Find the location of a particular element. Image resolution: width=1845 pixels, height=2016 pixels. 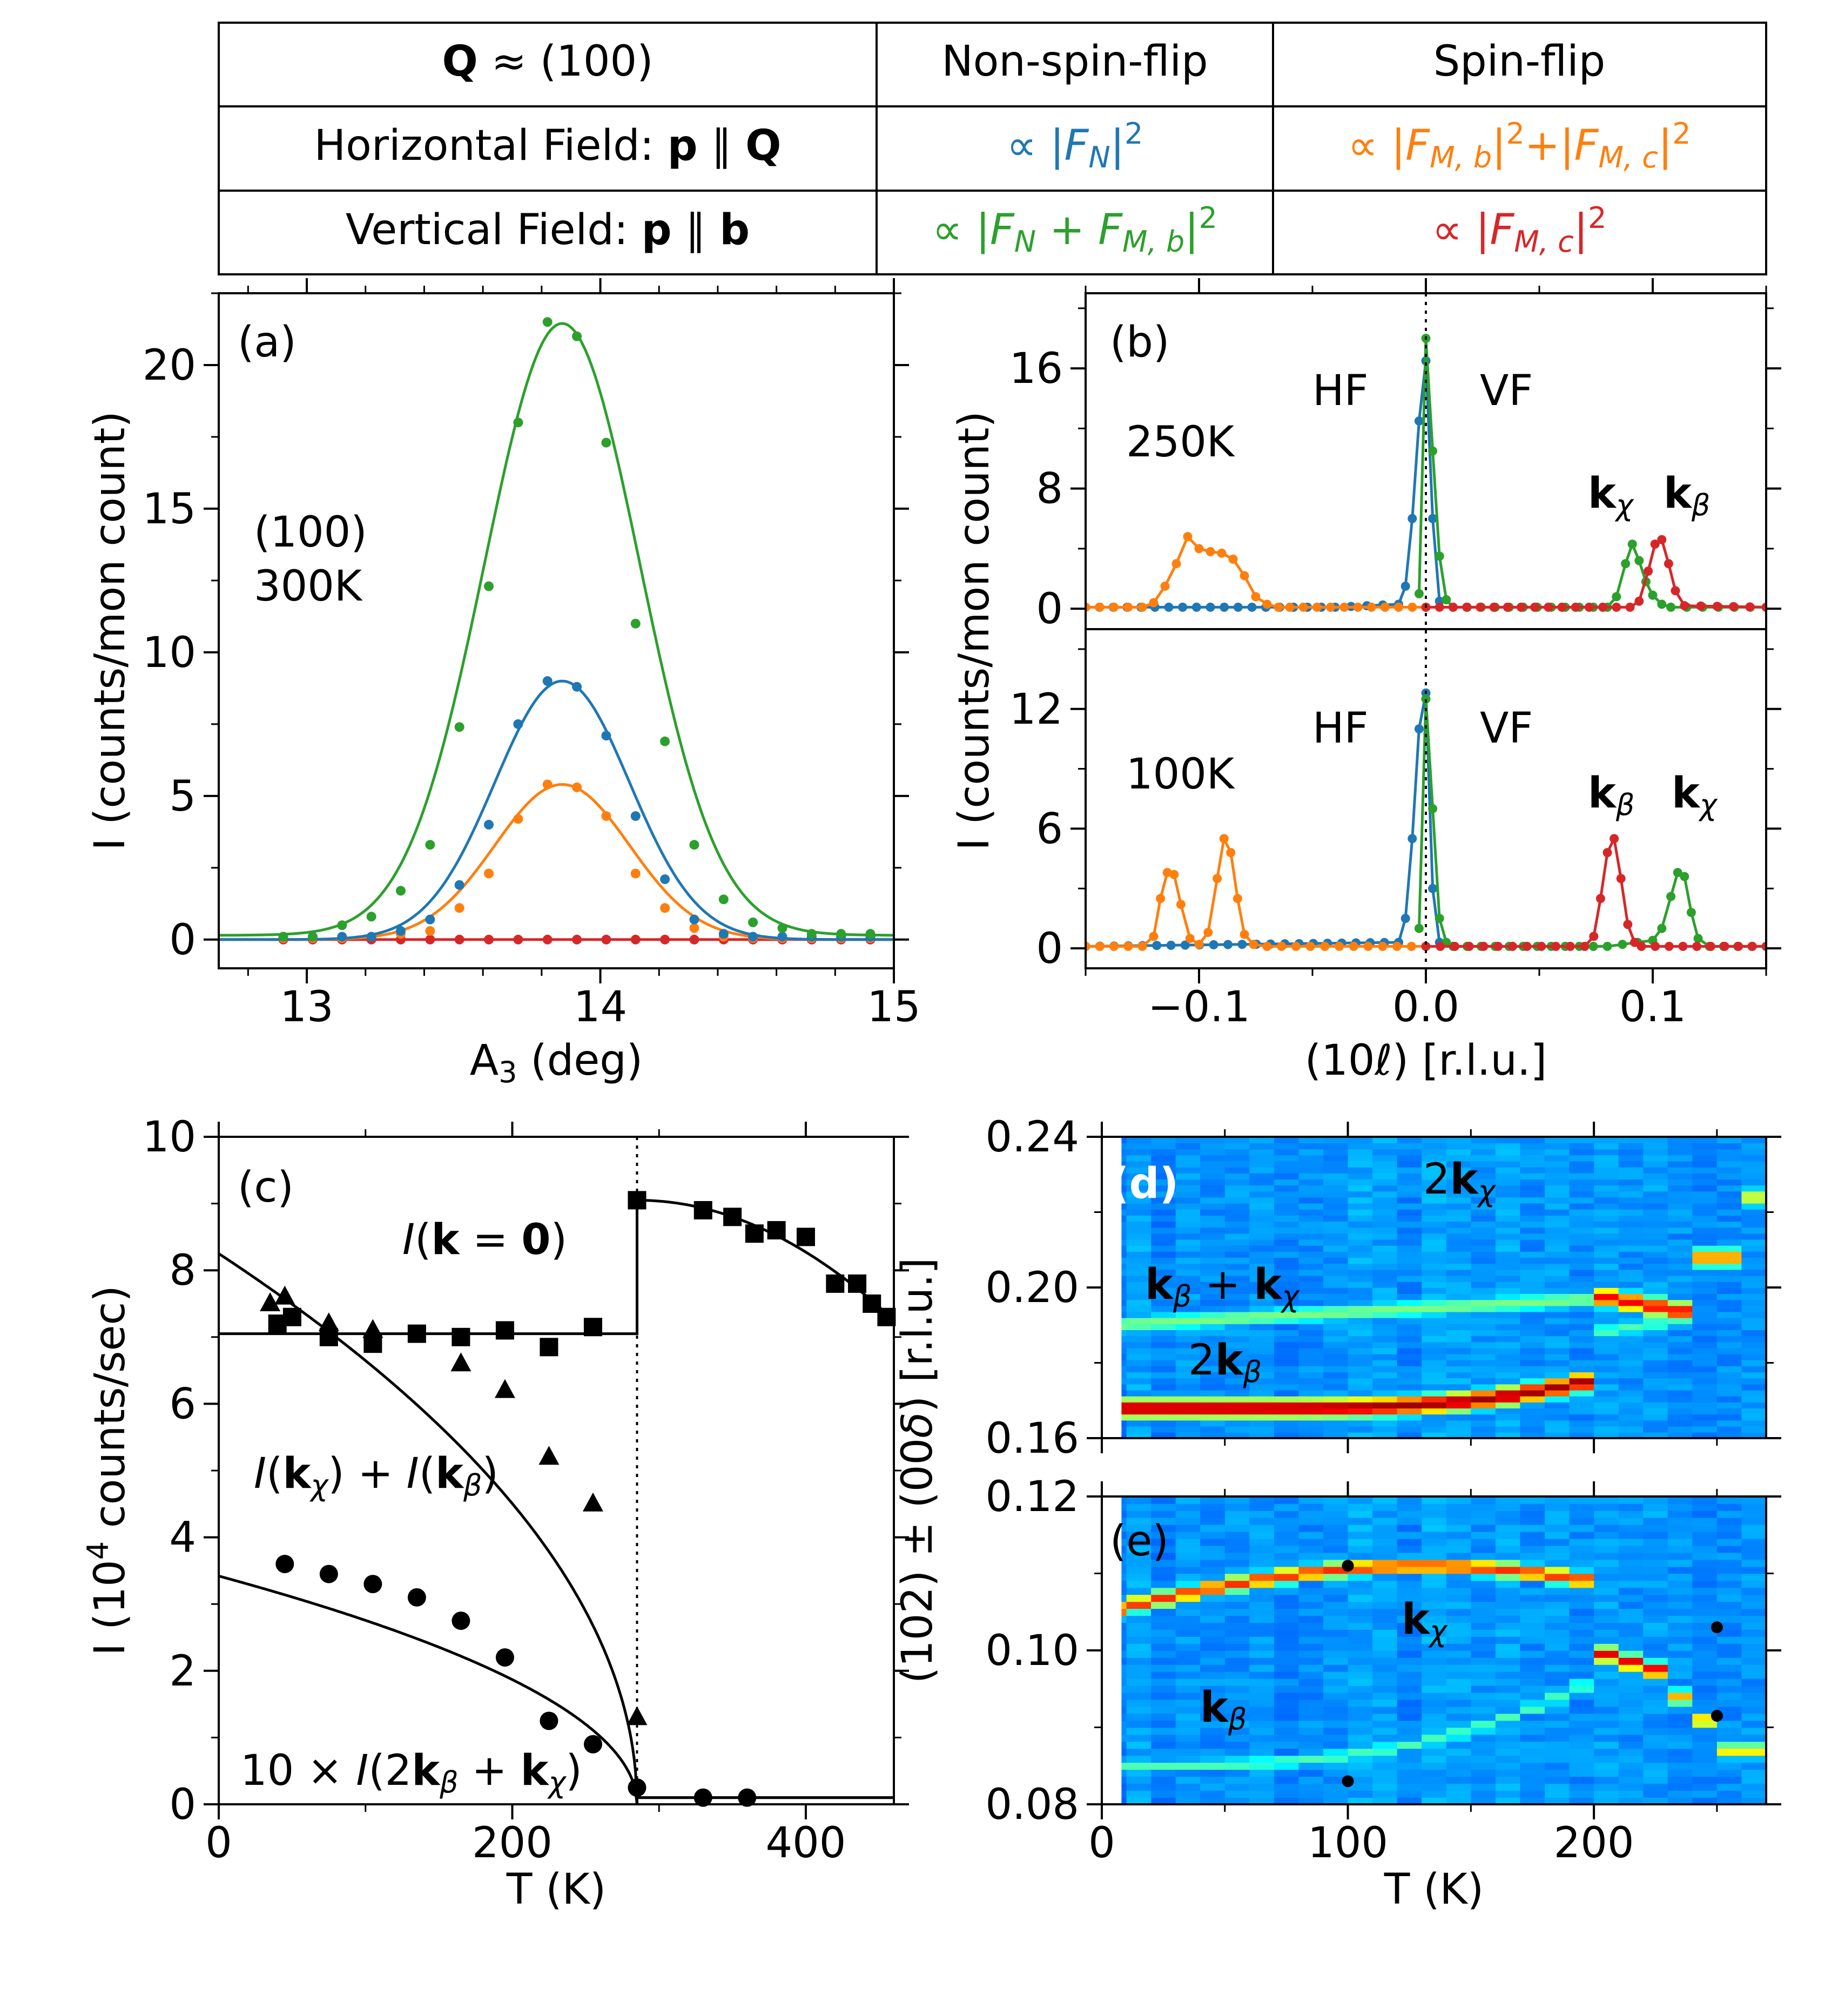

panel-b-xtick-label: 0.0 is located at coordinates (1425, 1007).